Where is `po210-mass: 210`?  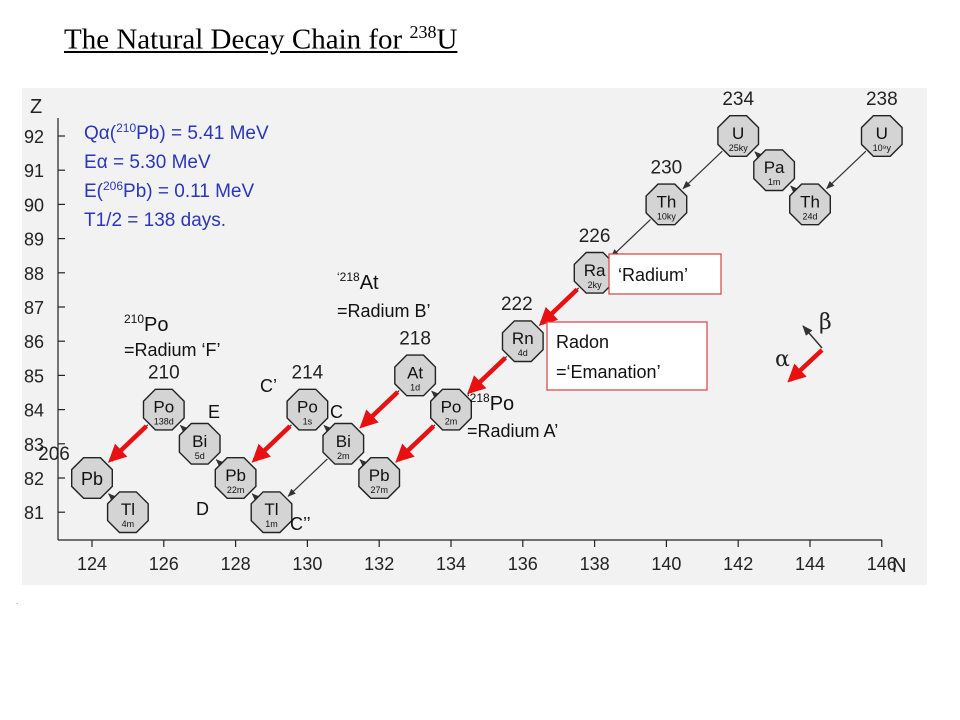
po210-mass: 210 is located at coordinates (134, 319).